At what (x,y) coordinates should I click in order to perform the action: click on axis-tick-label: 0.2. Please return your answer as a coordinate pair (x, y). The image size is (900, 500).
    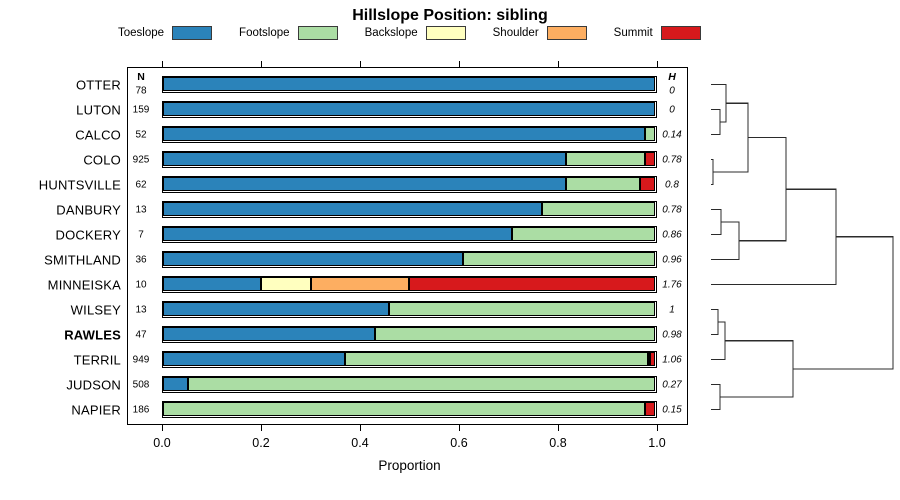
    Looking at the image, I should click on (261, 443).